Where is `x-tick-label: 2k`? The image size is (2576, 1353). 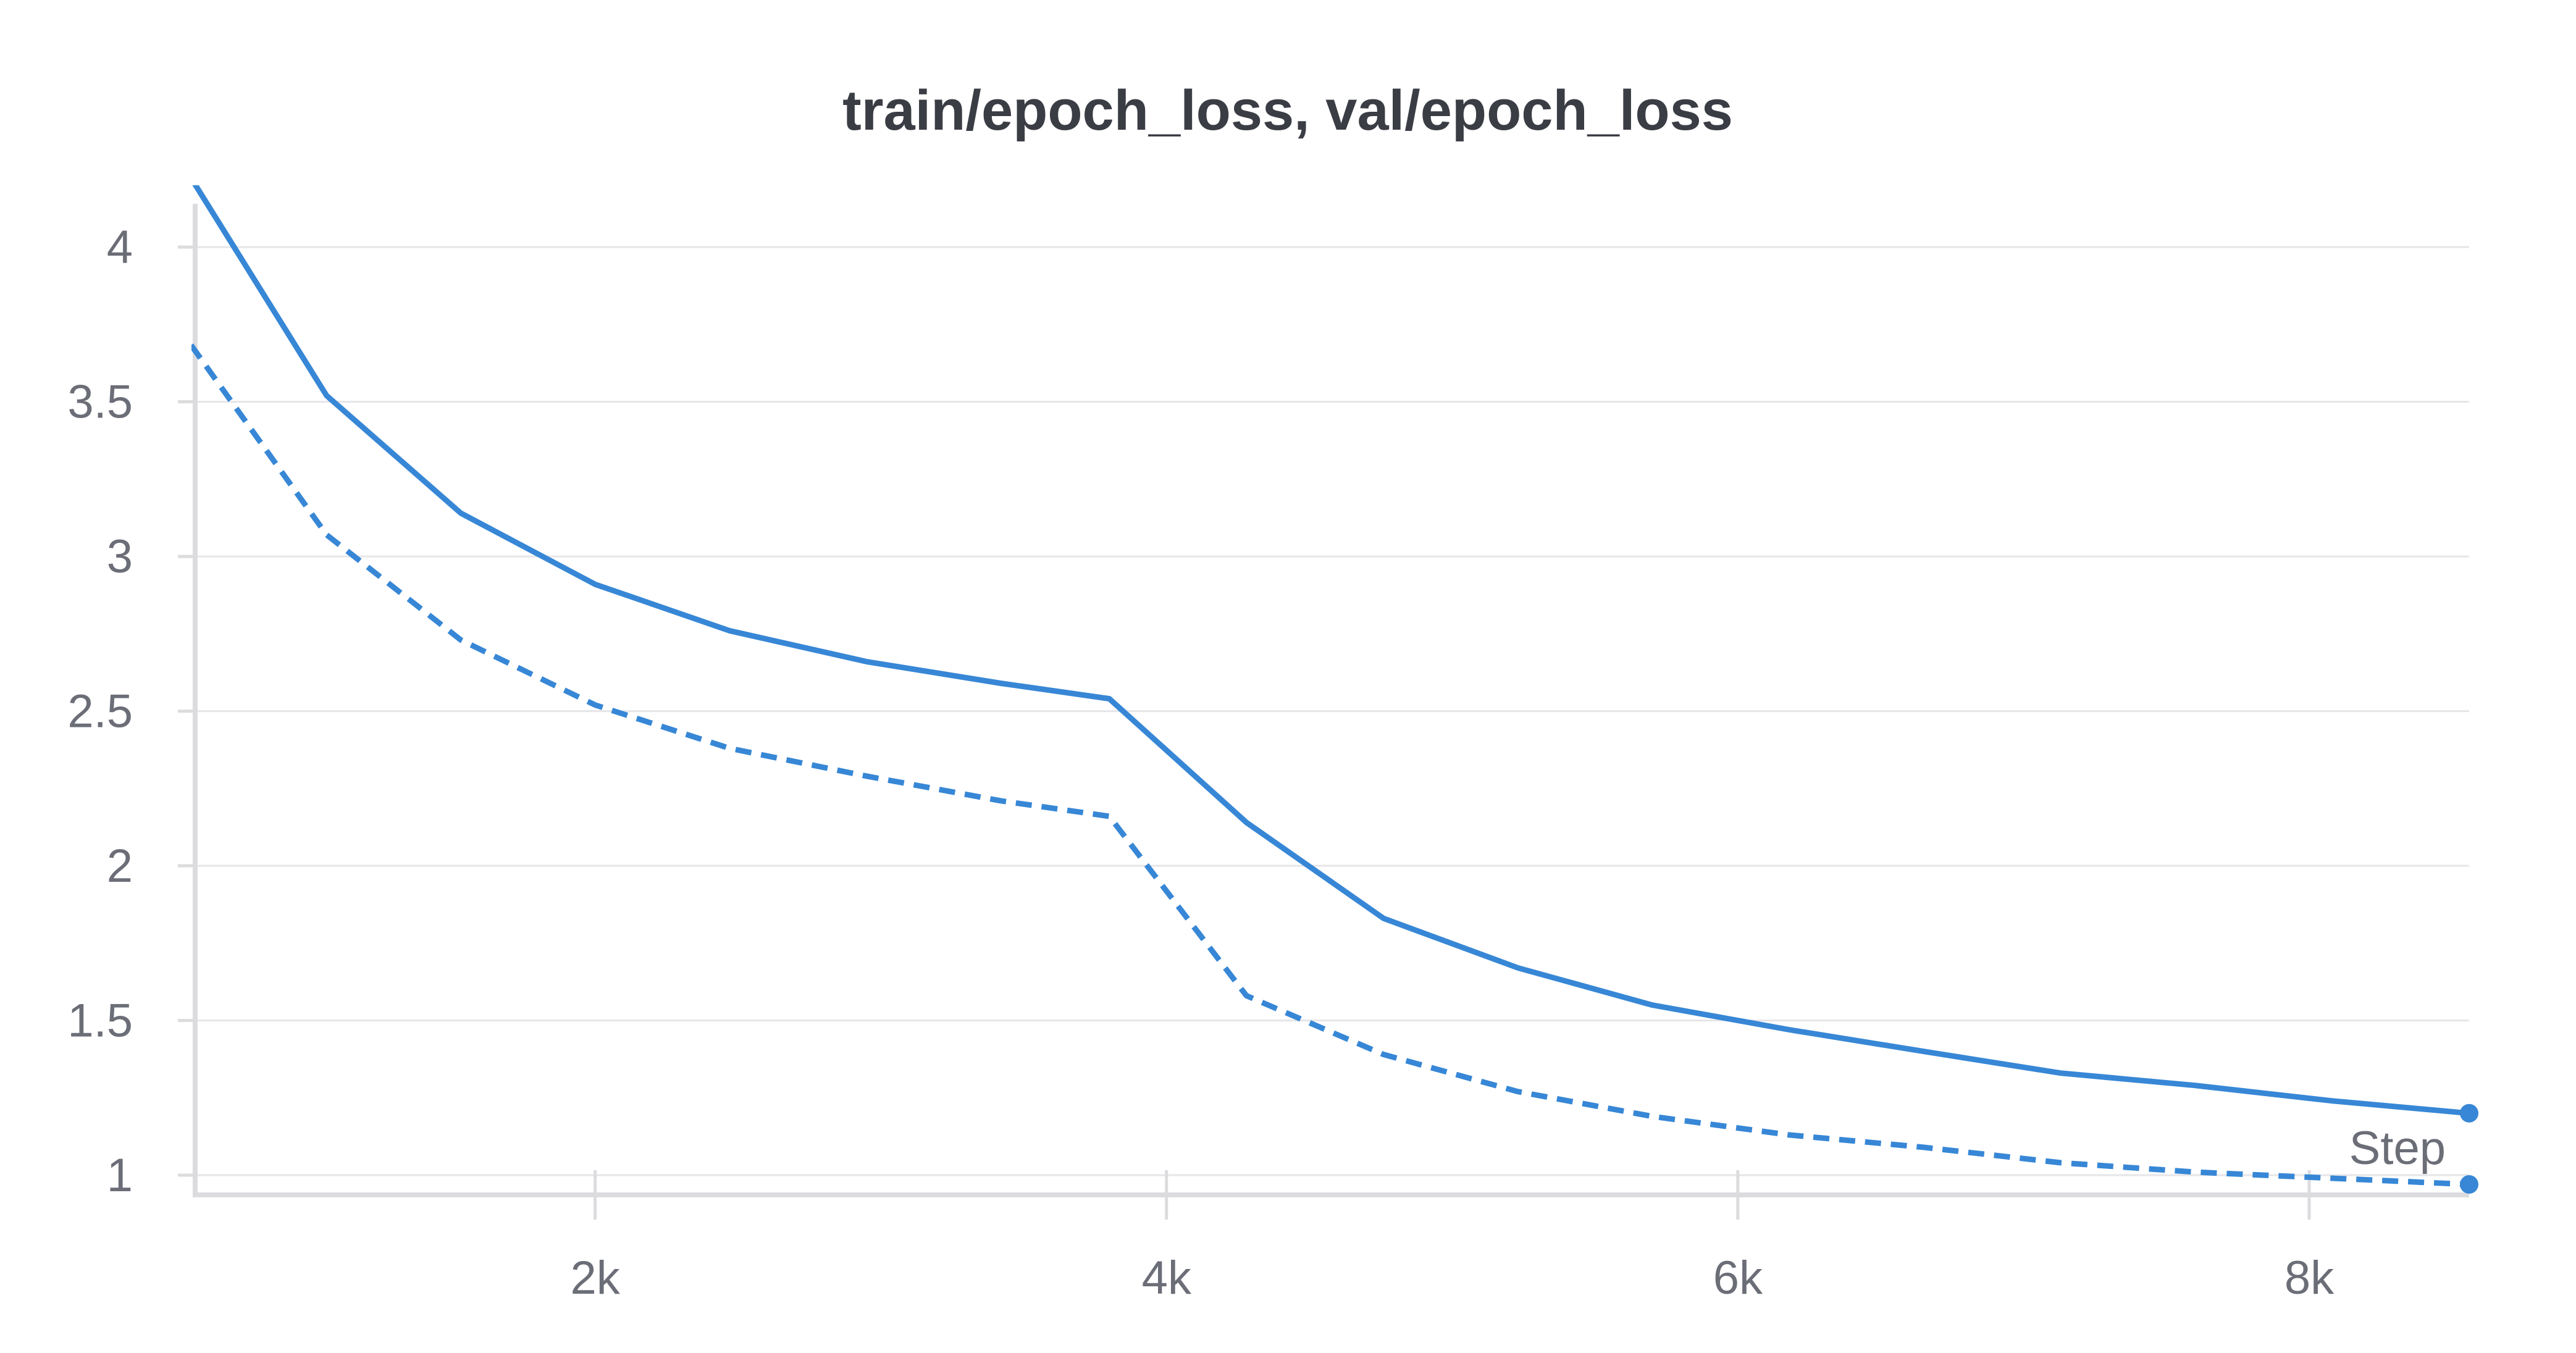
x-tick-label: 2k is located at coordinates (595, 1278).